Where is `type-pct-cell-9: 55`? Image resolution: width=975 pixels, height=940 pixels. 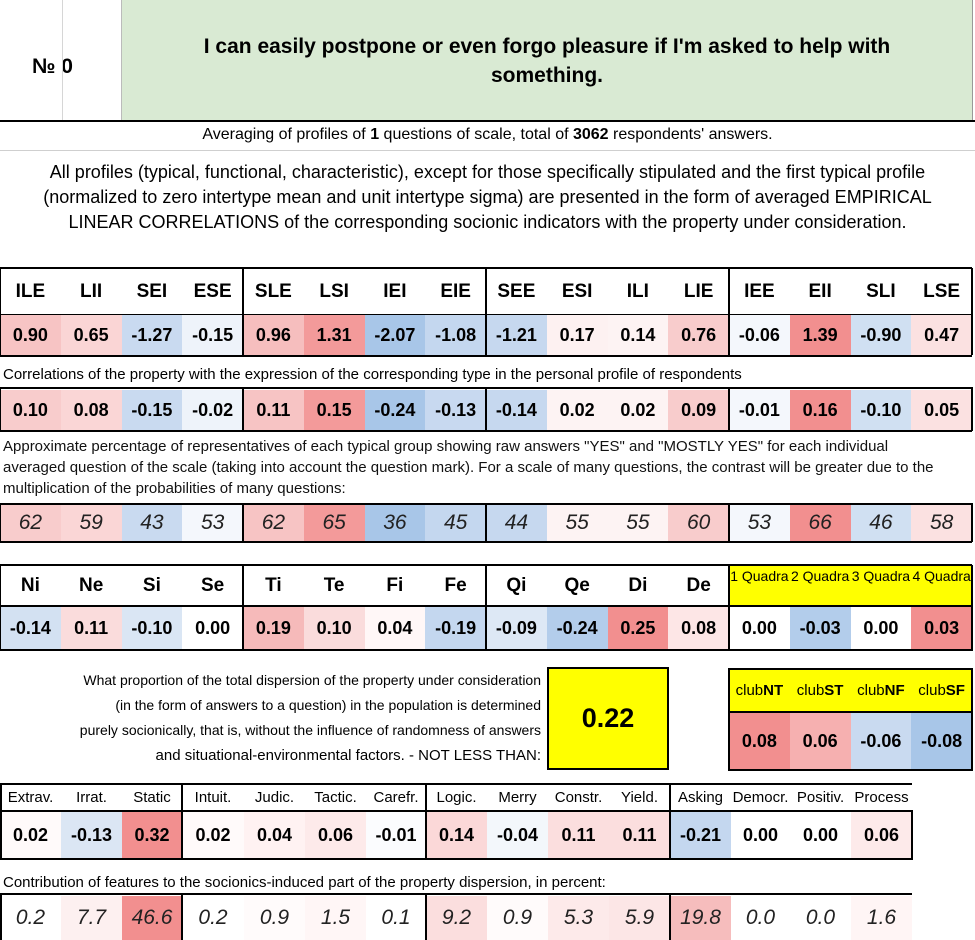
type-pct-cell-9: 55 is located at coordinates (577, 523).